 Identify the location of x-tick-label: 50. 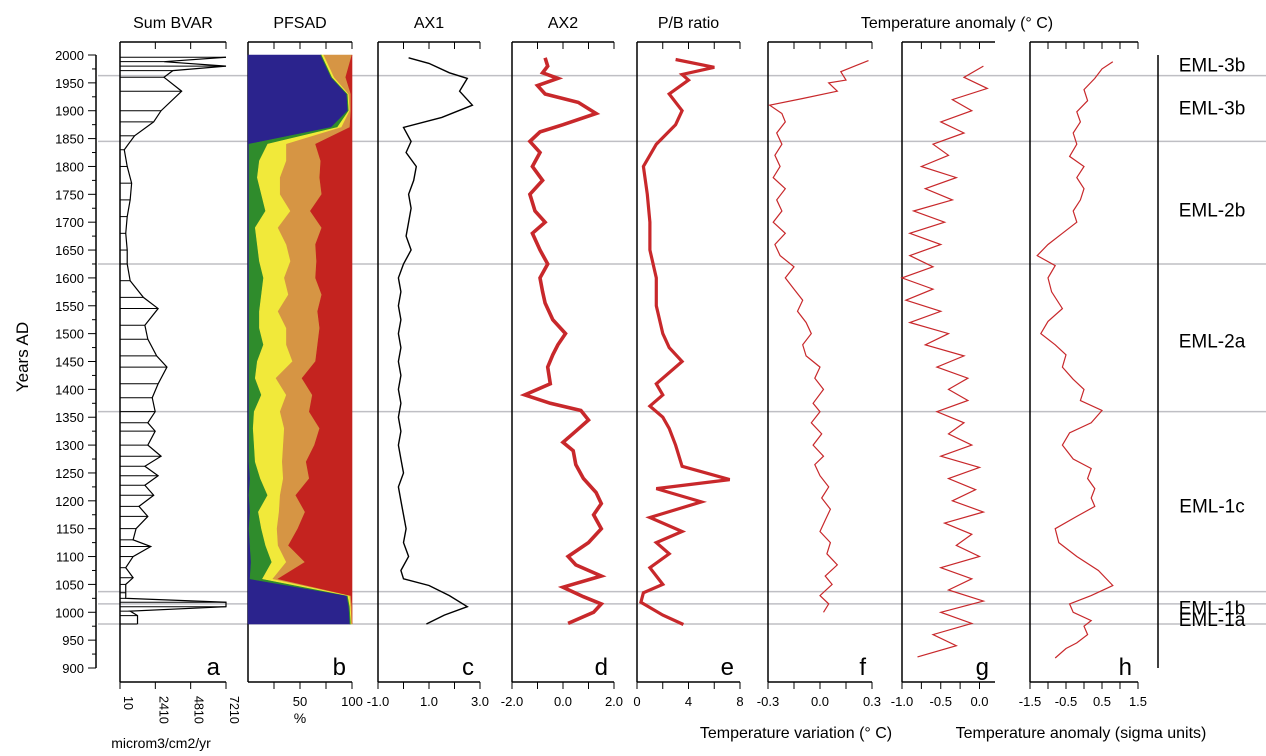
(300, 701).